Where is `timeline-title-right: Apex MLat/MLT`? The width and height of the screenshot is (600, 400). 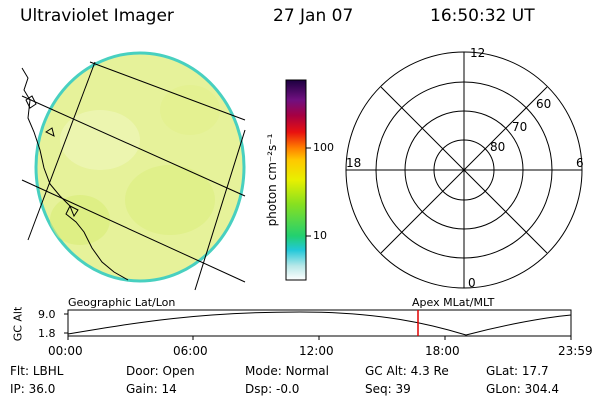 timeline-title-right: Apex MLat/MLT is located at coordinates (453, 302).